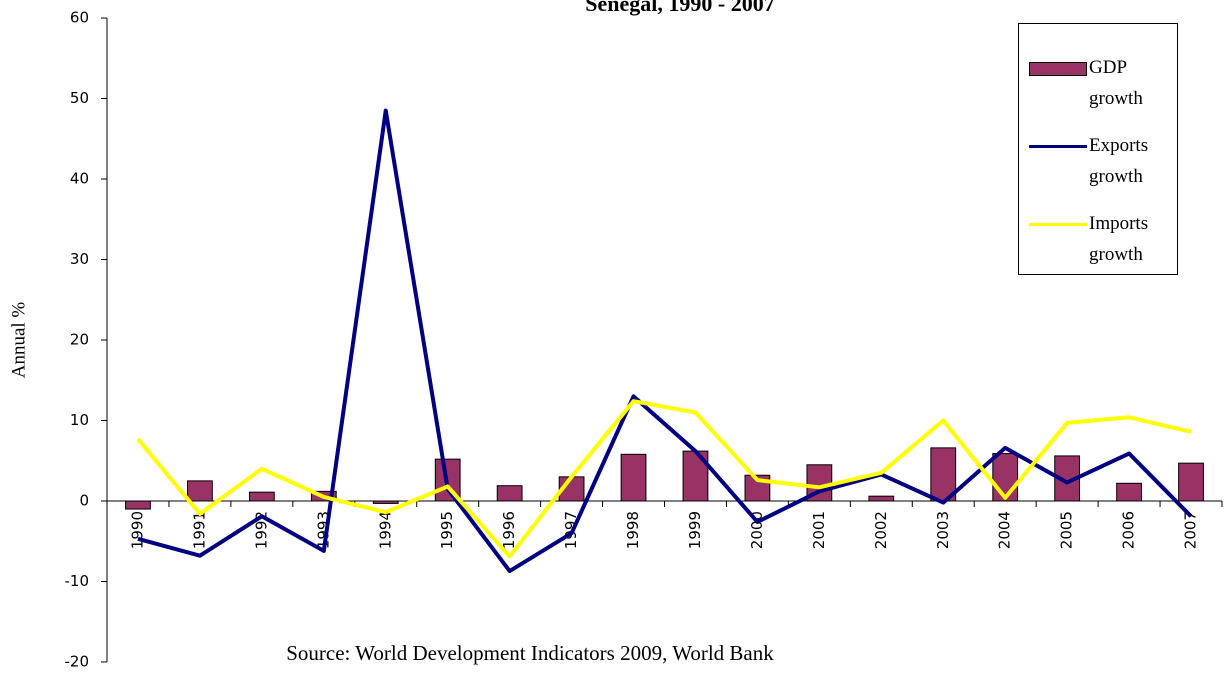  What do you see at coordinates (79, 420) in the screenshot?
I see `y-tick-label: 10` at bounding box center [79, 420].